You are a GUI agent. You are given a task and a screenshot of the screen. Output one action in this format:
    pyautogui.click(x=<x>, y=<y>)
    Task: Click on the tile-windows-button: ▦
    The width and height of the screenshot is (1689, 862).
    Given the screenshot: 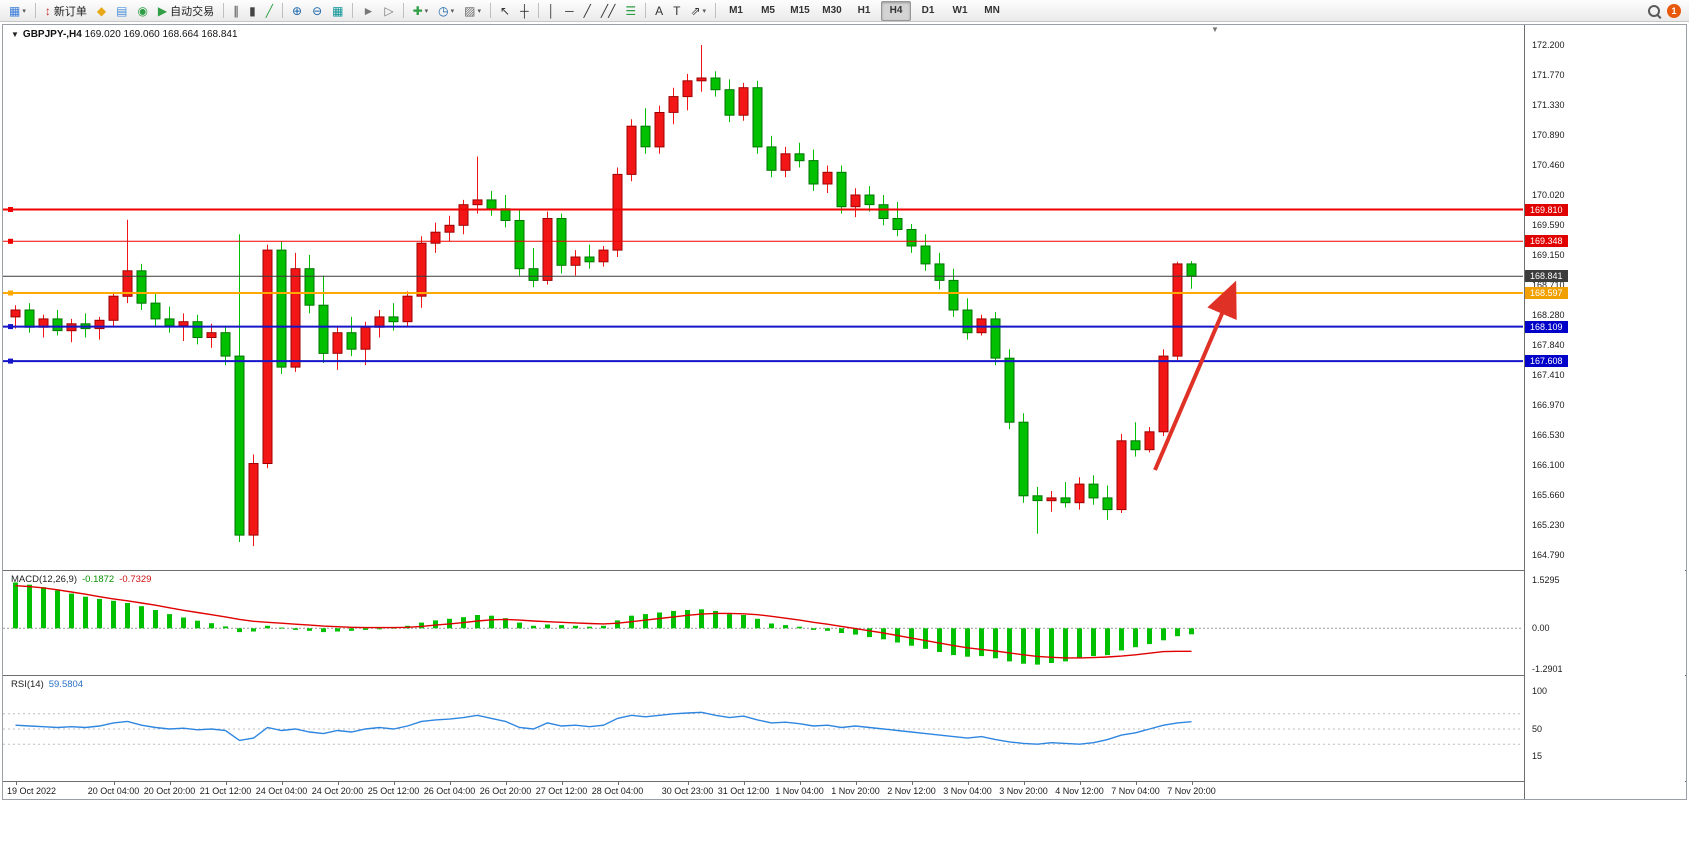 What is the action you would take?
    pyautogui.click(x=337, y=11)
    